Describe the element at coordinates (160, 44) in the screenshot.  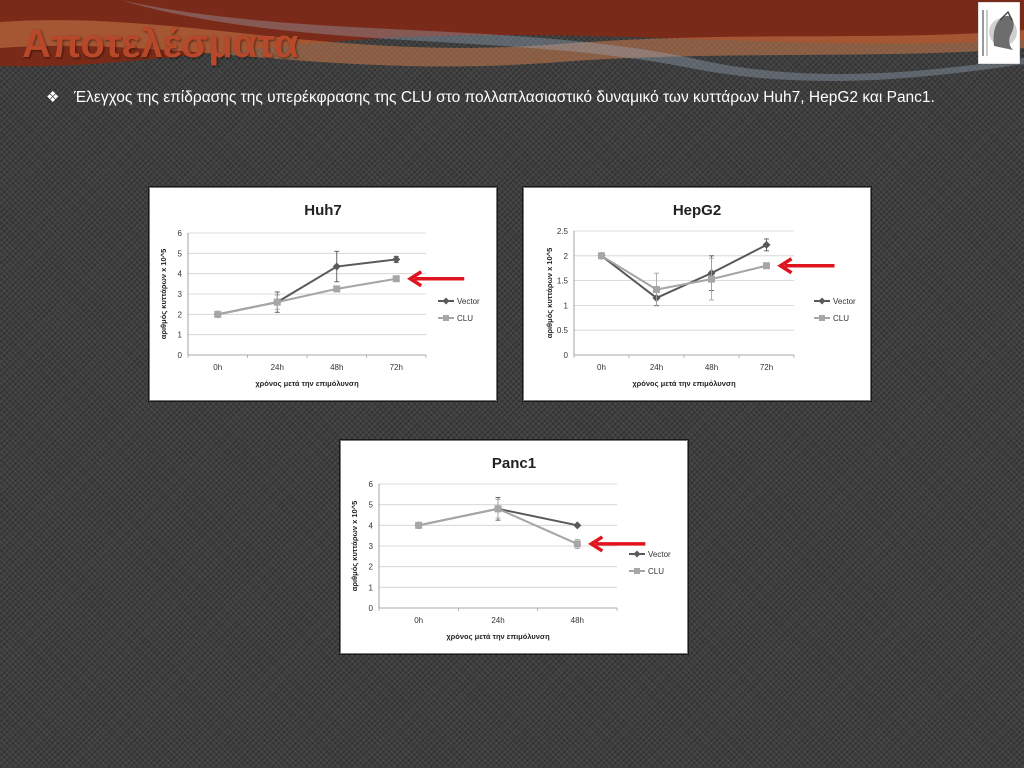
I see `slide-title: Αποτελέσματα` at that location.